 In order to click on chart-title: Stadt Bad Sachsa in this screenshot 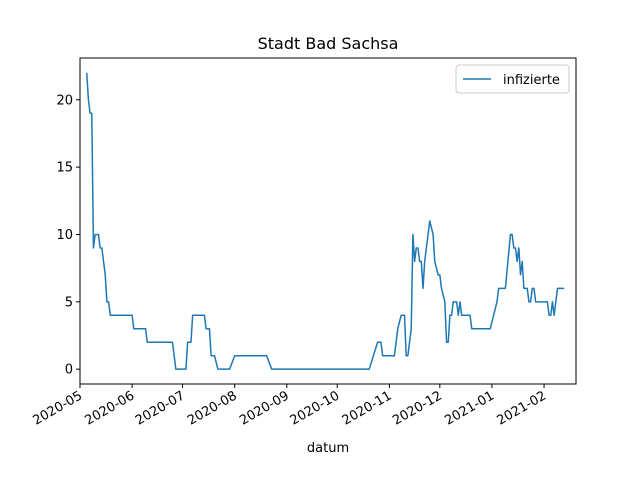, I will do `click(328, 43)`.